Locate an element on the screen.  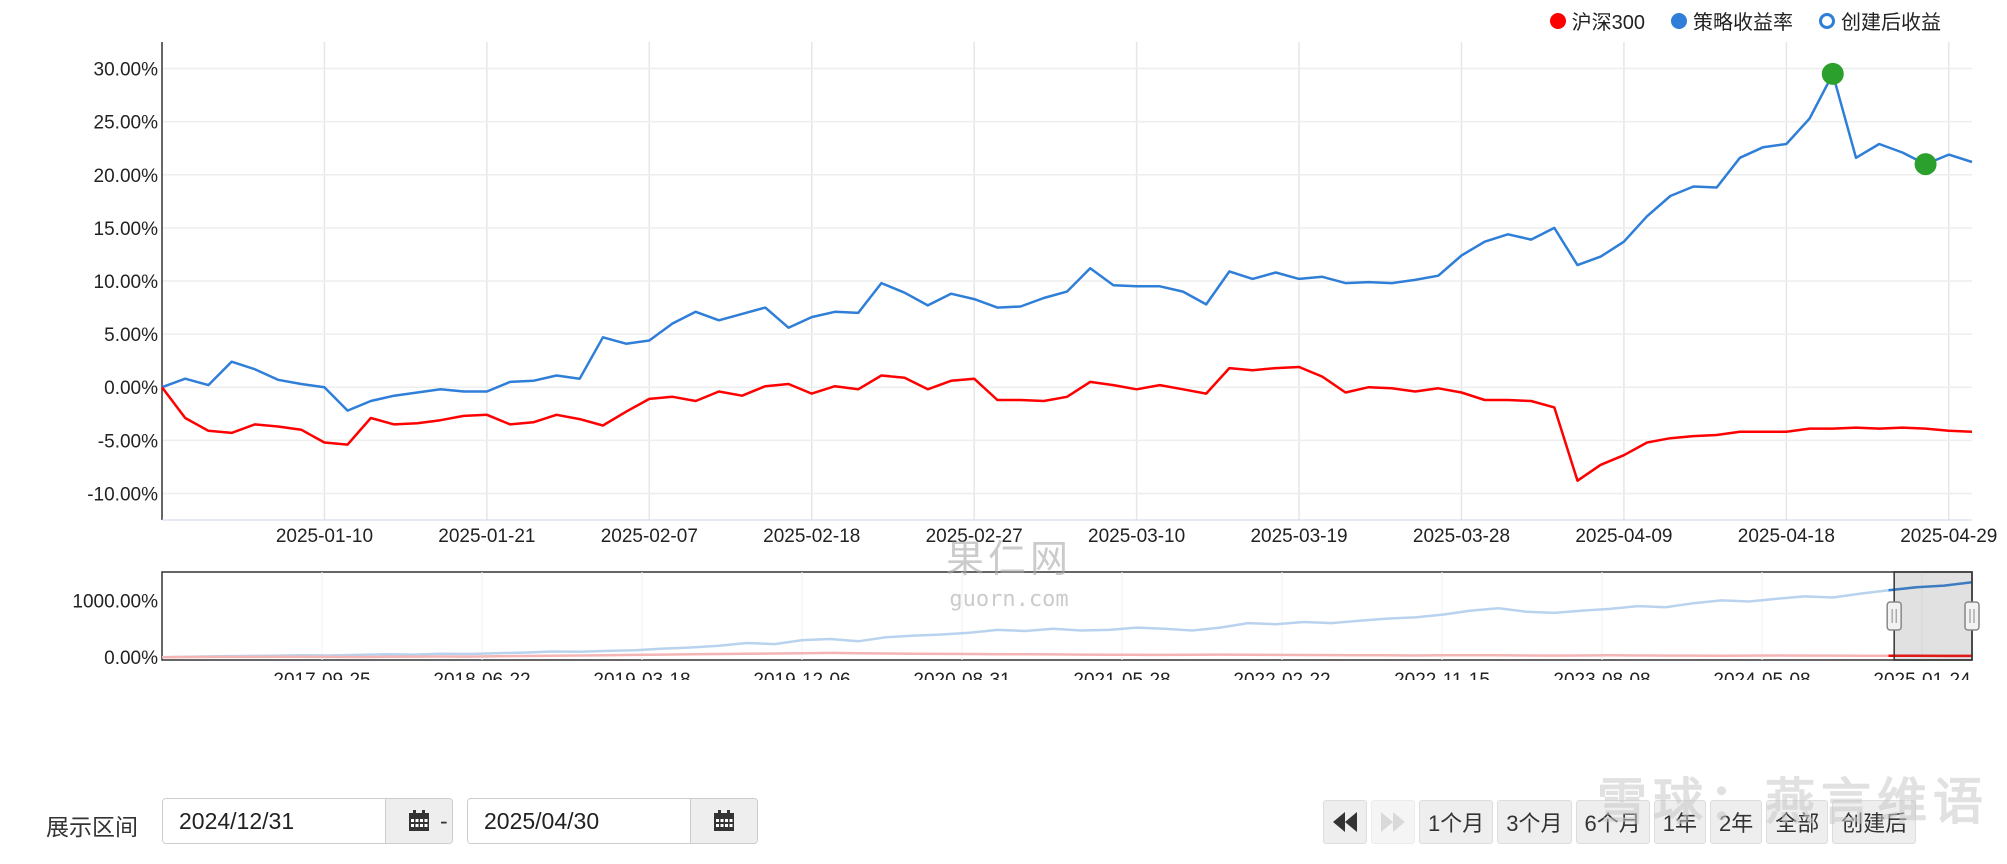
navigator-series-lines is located at coordinates (1067, 619).